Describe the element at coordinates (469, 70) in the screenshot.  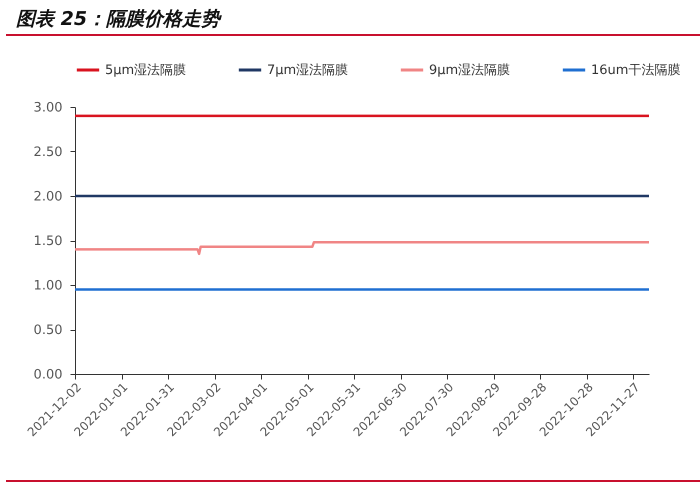
I see `legend-label: 9μm湿法隔膜` at that location.